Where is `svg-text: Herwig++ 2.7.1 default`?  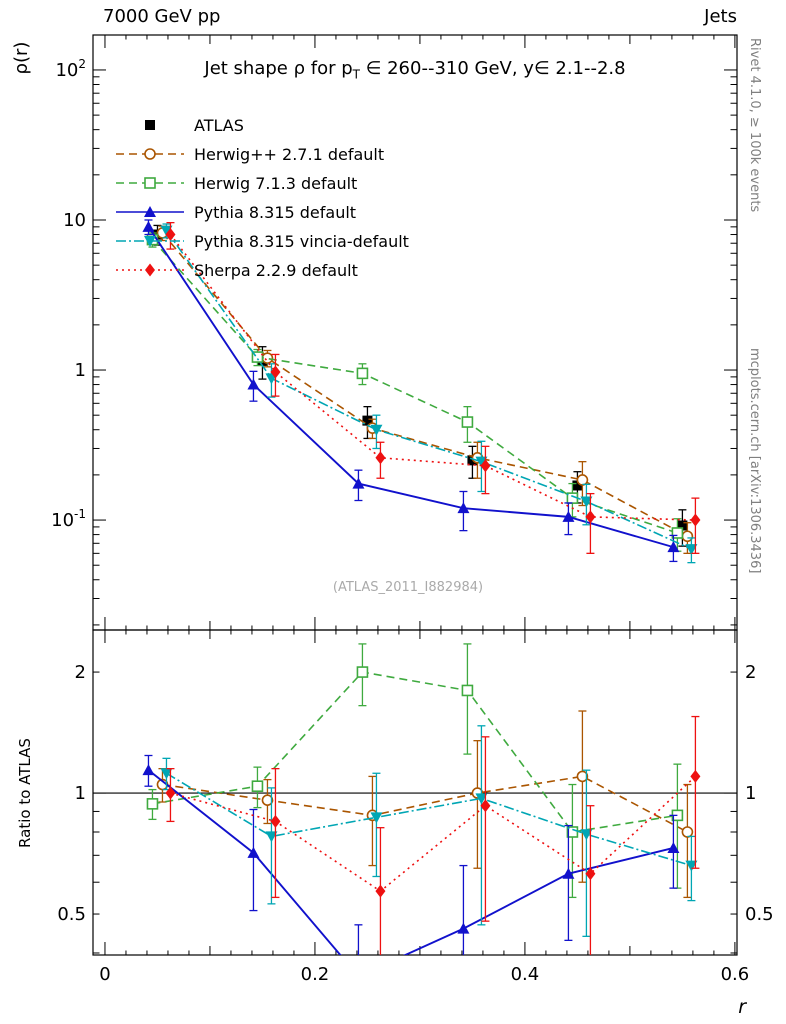 svg-text: Herwig++ 2.7.1 default is located at coordinates (289, 154).